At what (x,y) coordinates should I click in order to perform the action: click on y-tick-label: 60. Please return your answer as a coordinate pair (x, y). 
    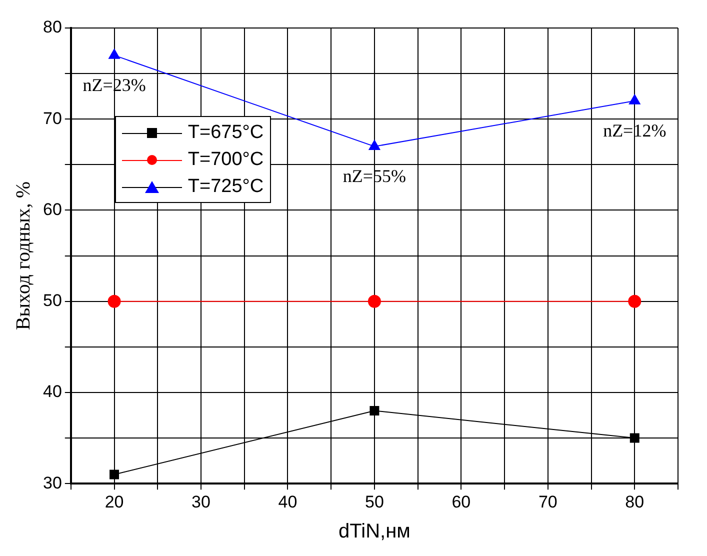
    Looking at the image, I should click on (52, 209).